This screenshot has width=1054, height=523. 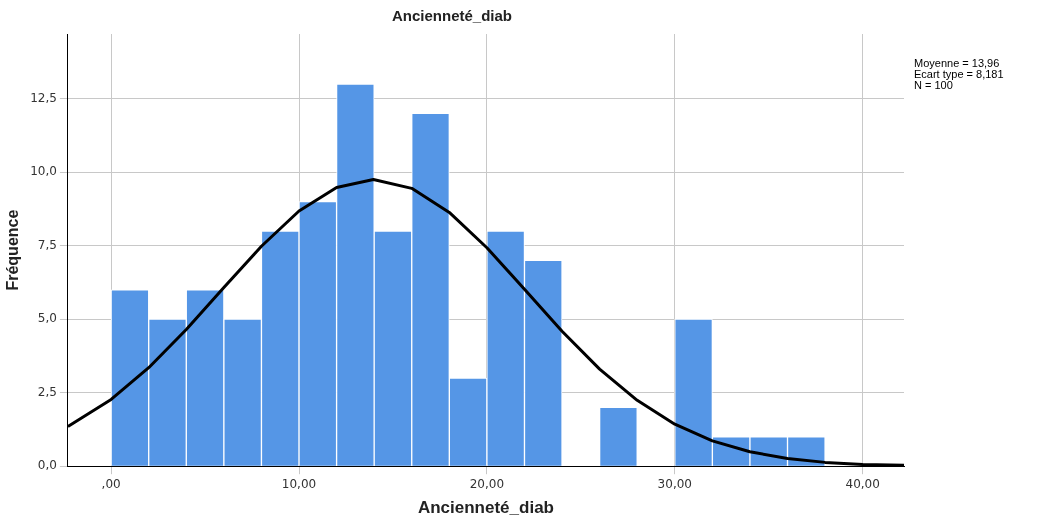 What do you see at coordinates (485, 508) in the screenshot?
I see `x-axis-title: Ancienneté_diab` at bounding box center [485, 508].